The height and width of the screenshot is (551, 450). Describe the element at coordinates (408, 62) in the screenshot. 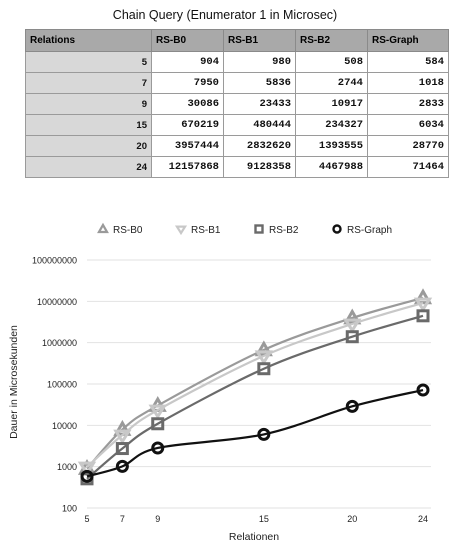

I see `table-cell: 584` at that location.